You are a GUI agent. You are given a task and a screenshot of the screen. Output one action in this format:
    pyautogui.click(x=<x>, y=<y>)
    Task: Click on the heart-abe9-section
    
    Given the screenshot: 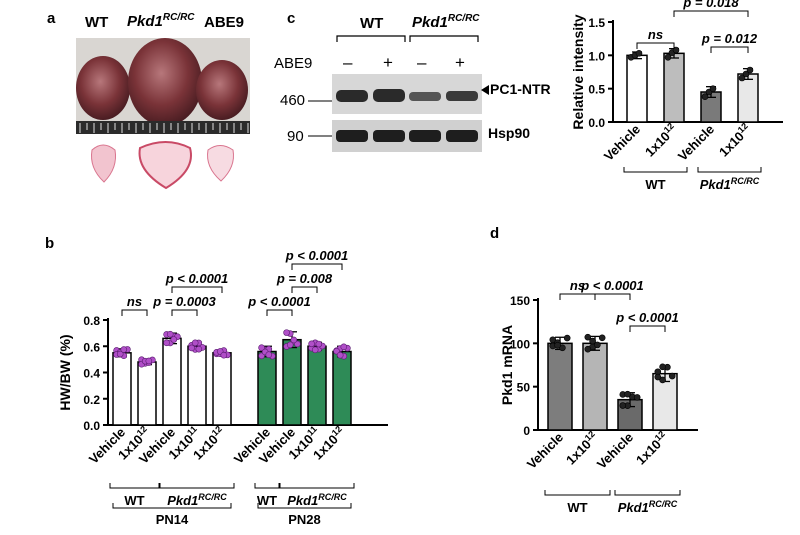 What is the action you would take?
    pyautogui.click(x=220, y=163)
    